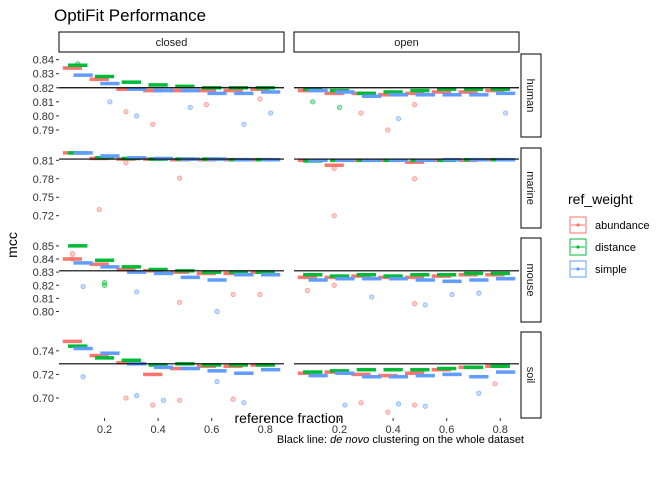 Image resolution: width=672 pixels, height=480 pixels. Describe the element at coordinates (600, 199) in the screenshot. I see `legend-title: ref_weight` at that location.